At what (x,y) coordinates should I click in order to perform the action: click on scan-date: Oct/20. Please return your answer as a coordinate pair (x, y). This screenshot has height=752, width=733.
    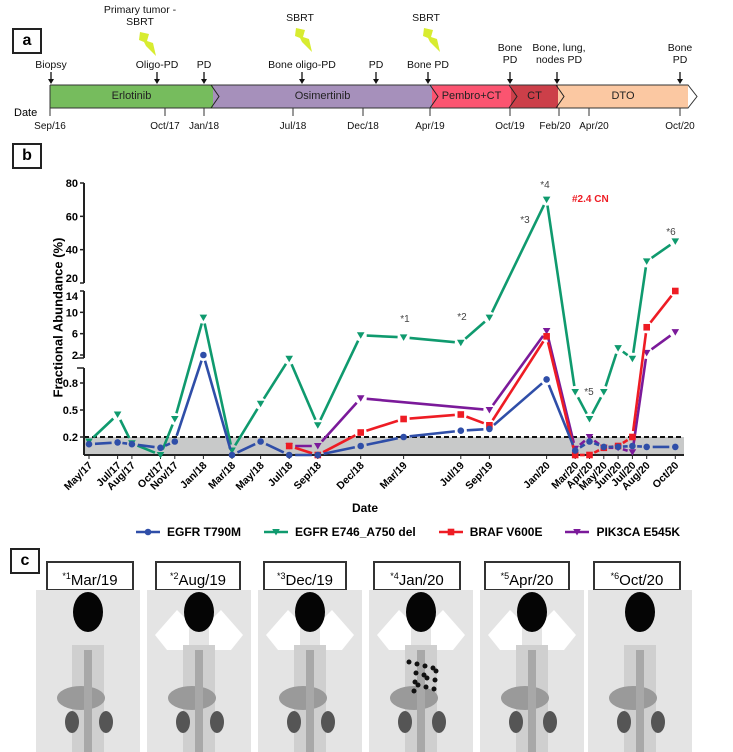
    Looking at the image, I should click on (641, 580).